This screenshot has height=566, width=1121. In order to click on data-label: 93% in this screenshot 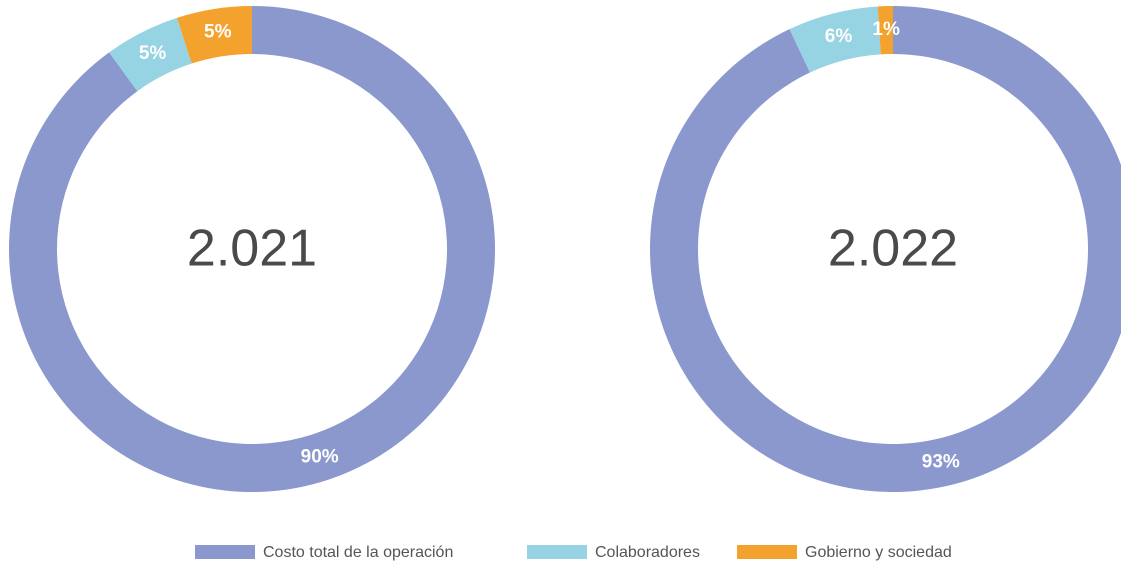, I will do `click(941, 462)`.